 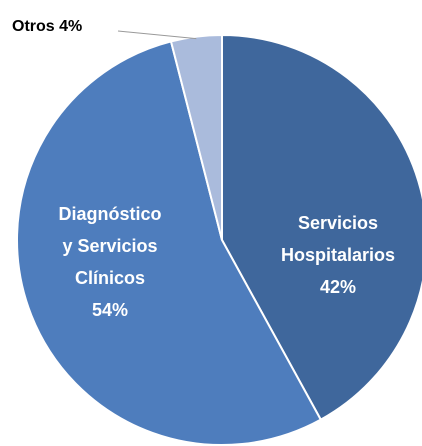 What do you see at coordinates (109, 214) in the screenshot?
I see `slice-label: Diagnóstico` at bounding box center [109, 214].